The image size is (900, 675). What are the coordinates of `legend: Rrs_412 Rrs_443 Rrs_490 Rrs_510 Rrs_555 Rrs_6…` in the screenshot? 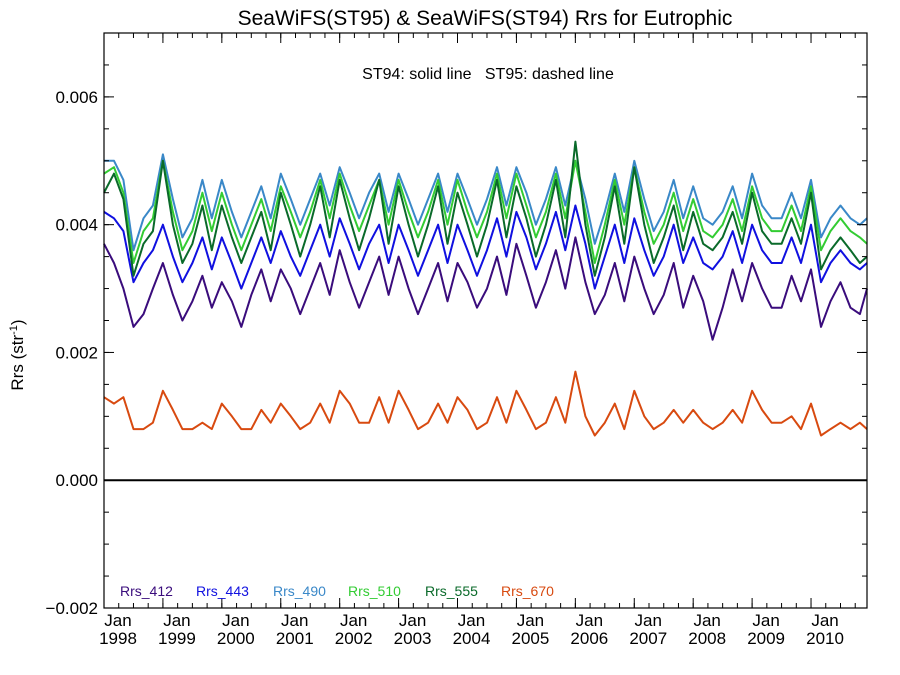 It's located at (337, 591).